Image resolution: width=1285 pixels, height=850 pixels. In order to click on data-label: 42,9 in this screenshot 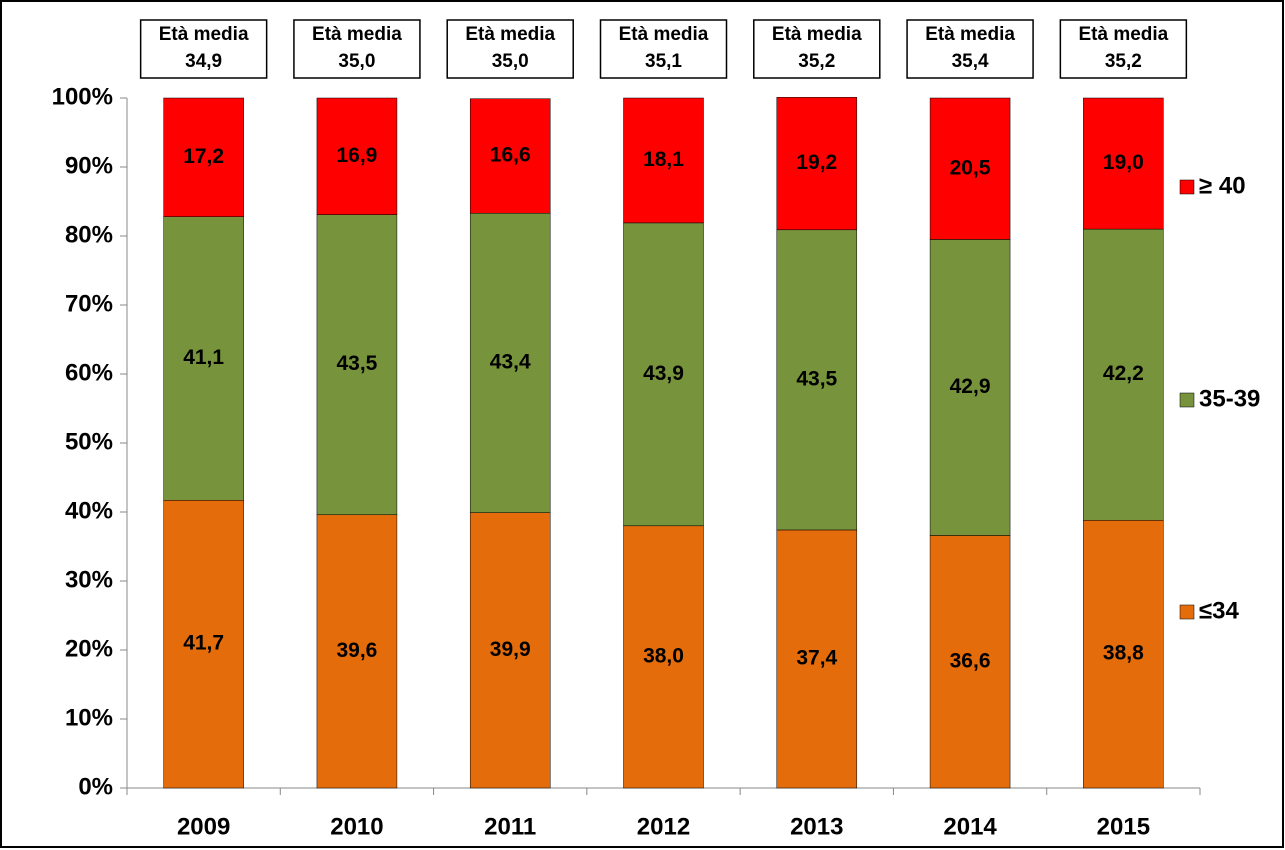, I will do `click(970, 386)`.